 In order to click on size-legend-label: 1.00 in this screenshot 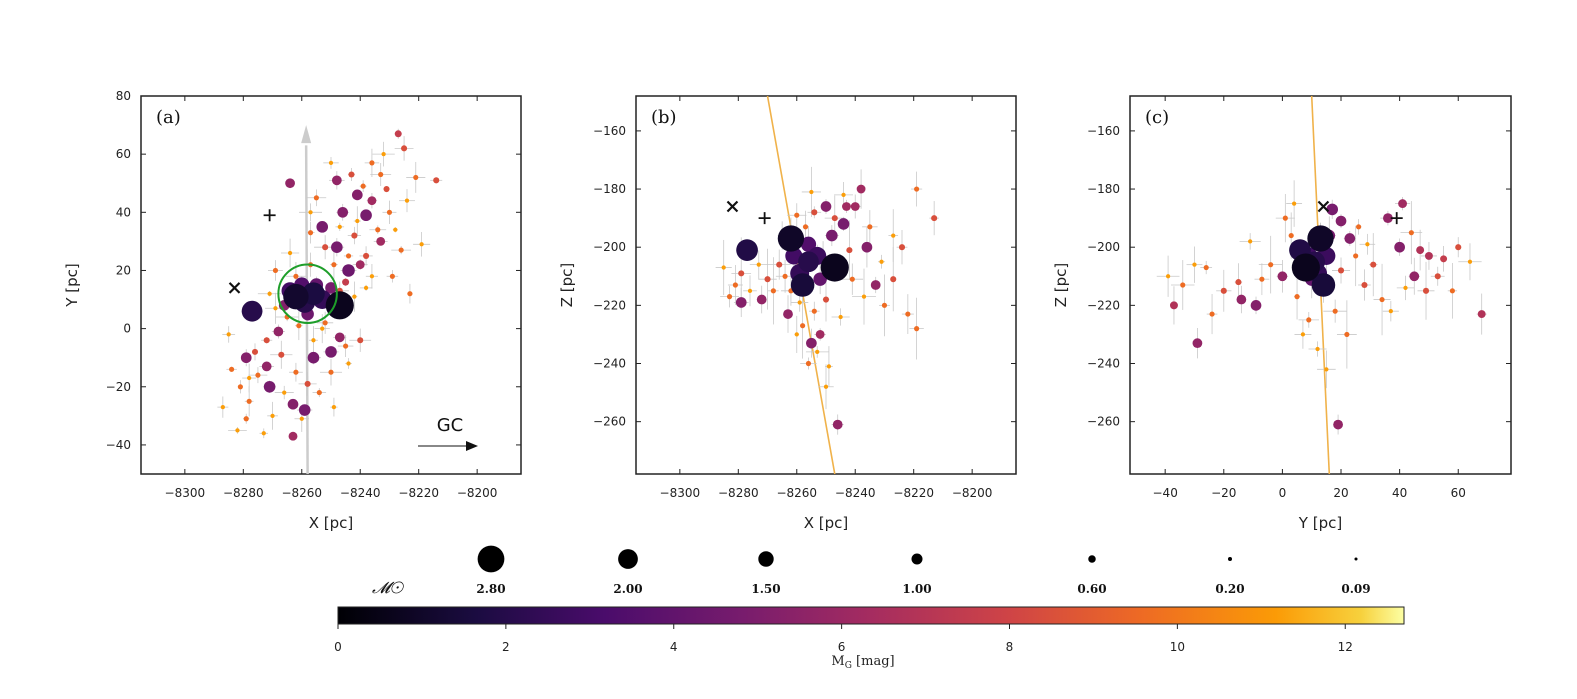, I will do `click(916, 589)`.